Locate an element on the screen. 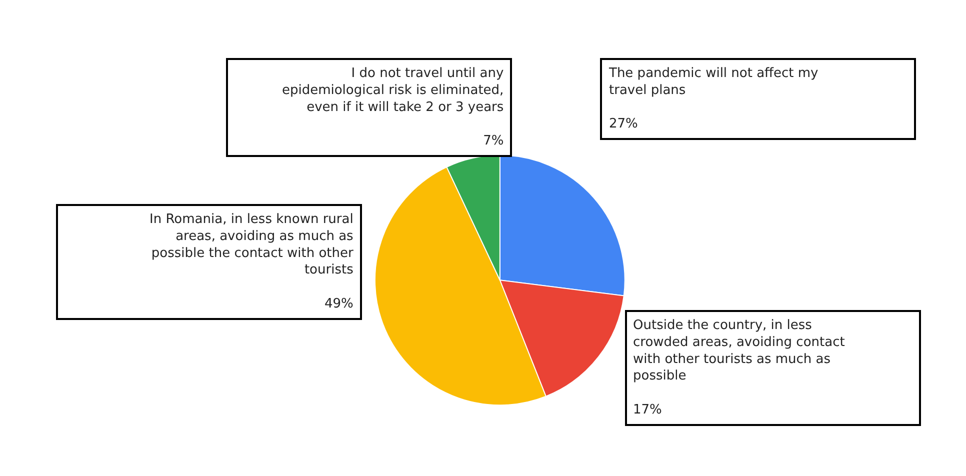  data-label: 17% is located at coordinates (647, 410).